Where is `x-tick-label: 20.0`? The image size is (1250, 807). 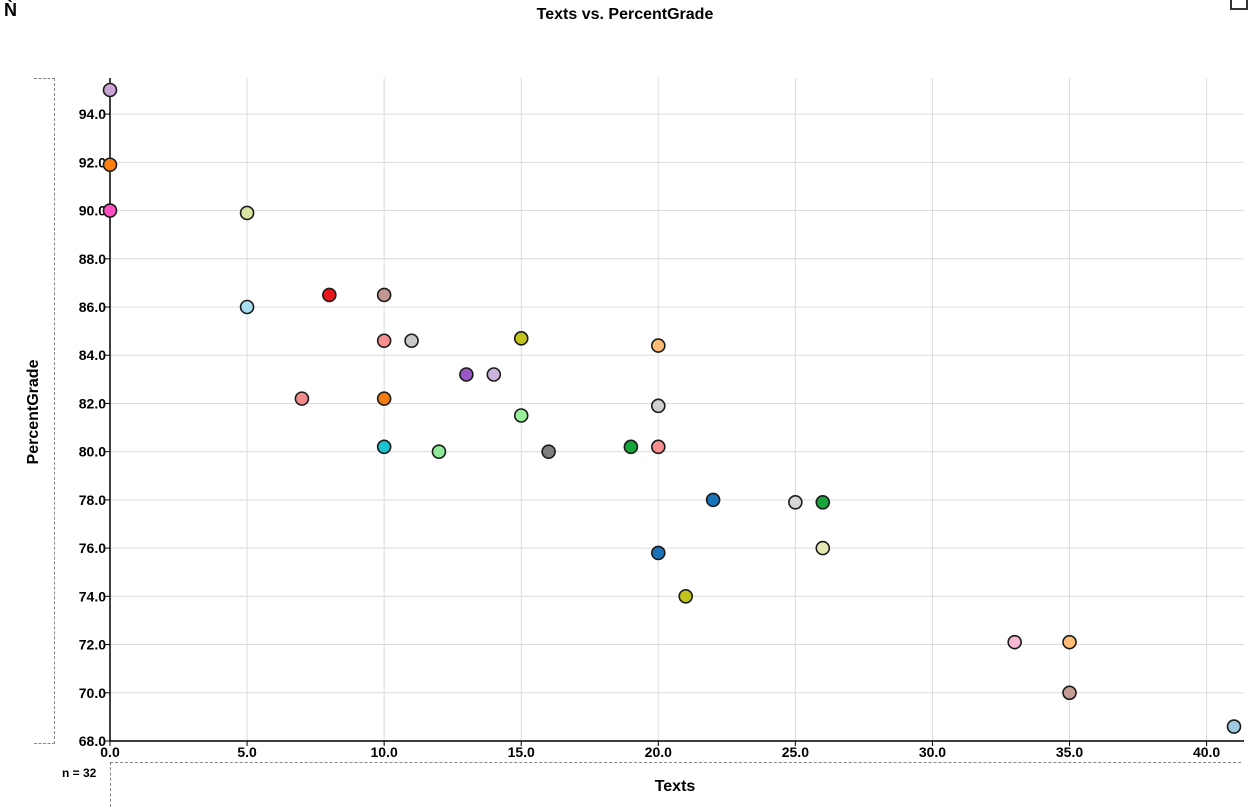 x-tick-label: 20.0 is located at coordinates (658, 752).